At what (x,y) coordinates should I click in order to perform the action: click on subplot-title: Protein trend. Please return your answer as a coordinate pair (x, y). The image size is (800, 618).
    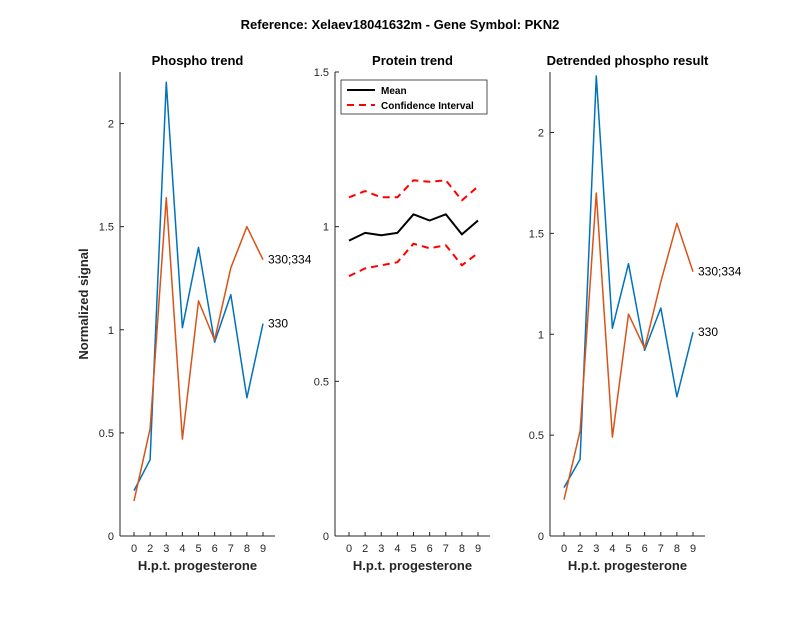
    Looking at the image, I should click on (412, 60).